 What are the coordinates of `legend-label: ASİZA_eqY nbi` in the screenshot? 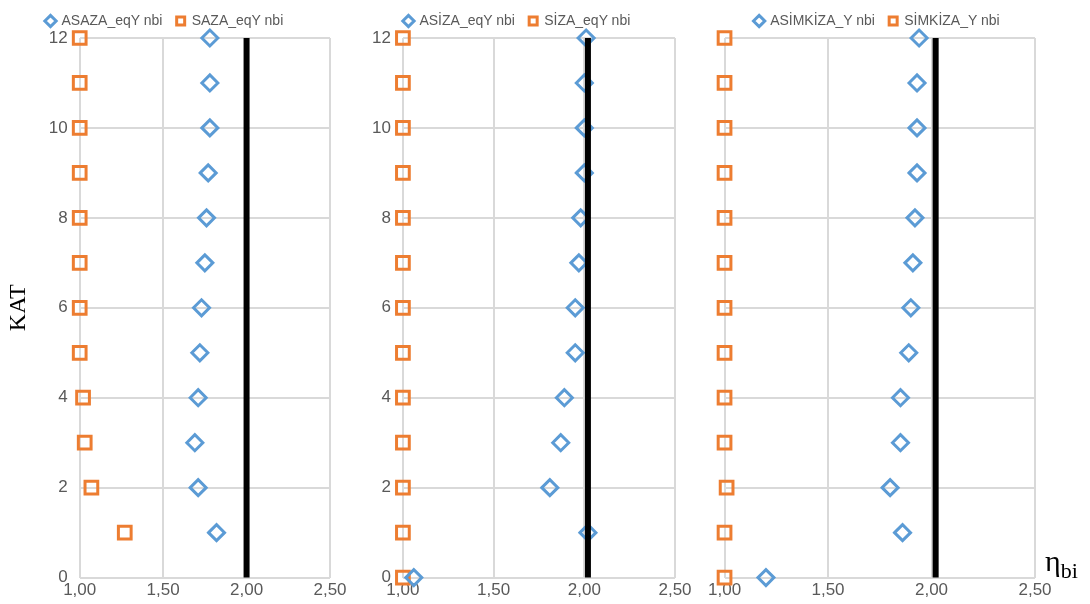 It's located at (467, 19).